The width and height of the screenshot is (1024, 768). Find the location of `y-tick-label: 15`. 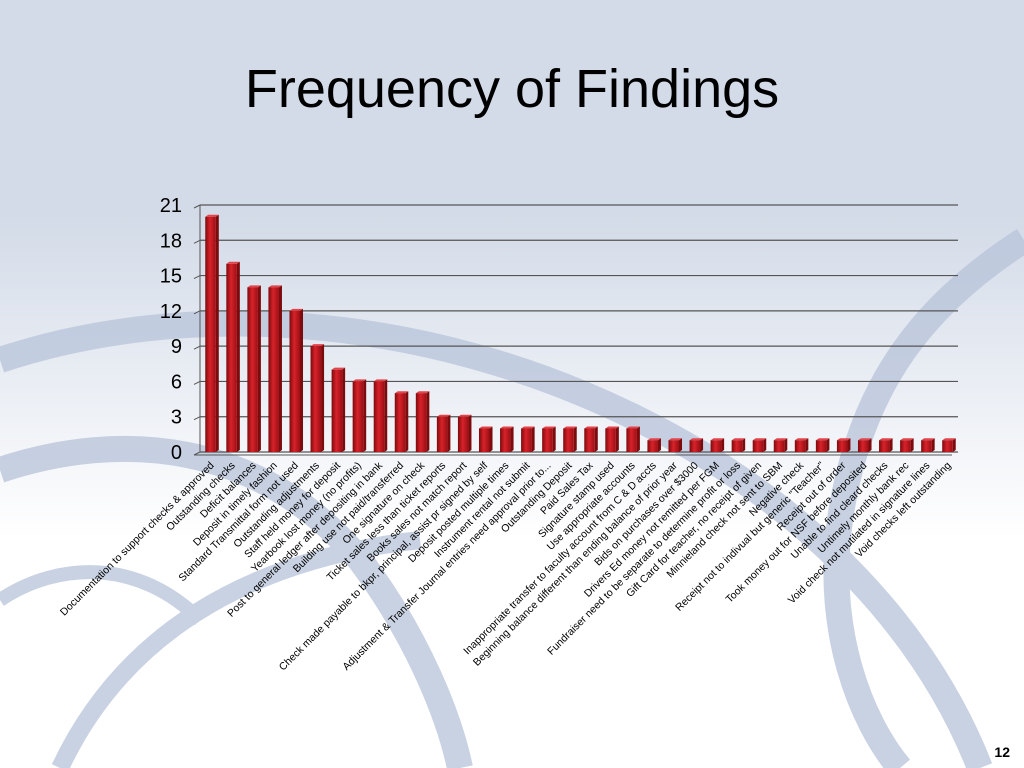

y-tick-label: 15 is located at coordinates (171, 277).